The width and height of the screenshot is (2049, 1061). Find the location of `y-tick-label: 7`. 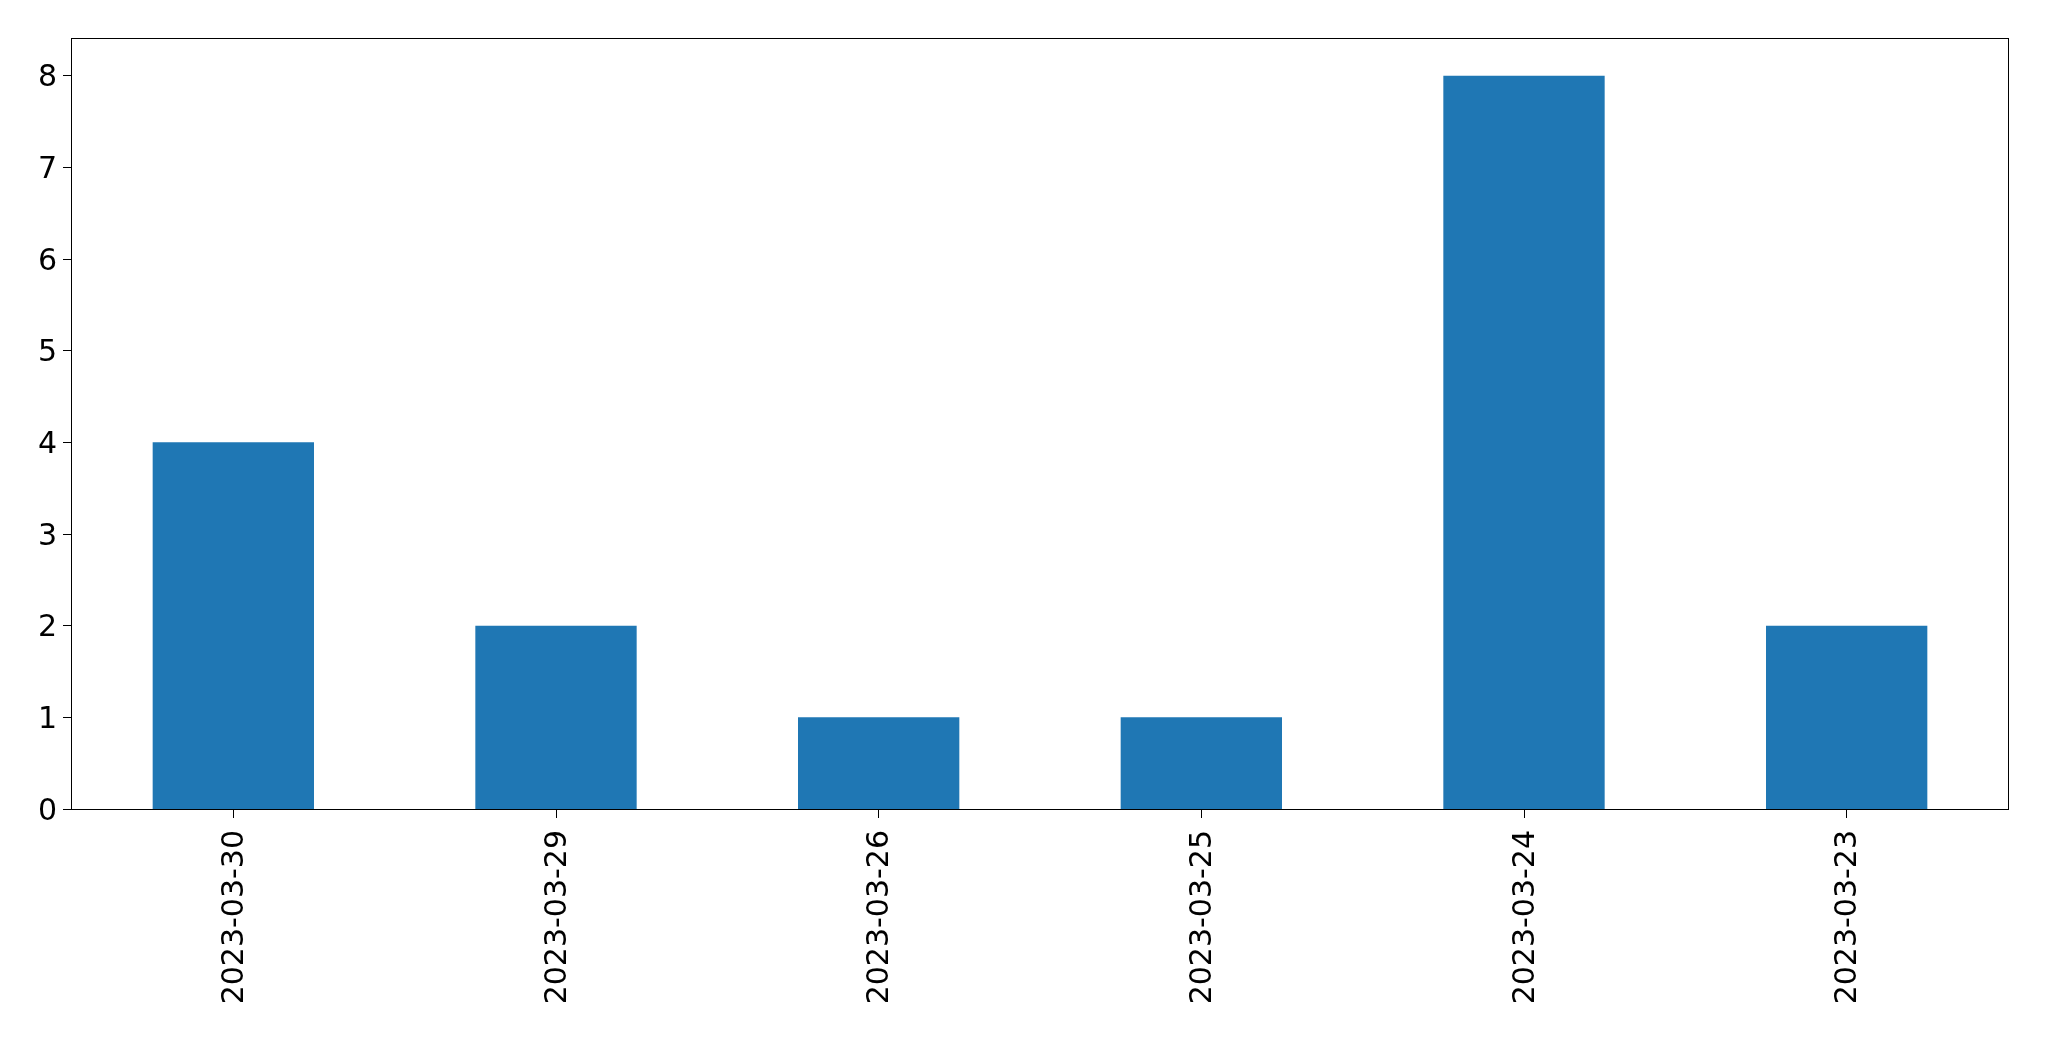

y-tick-label: 7 is located at coordinates (47, 167).